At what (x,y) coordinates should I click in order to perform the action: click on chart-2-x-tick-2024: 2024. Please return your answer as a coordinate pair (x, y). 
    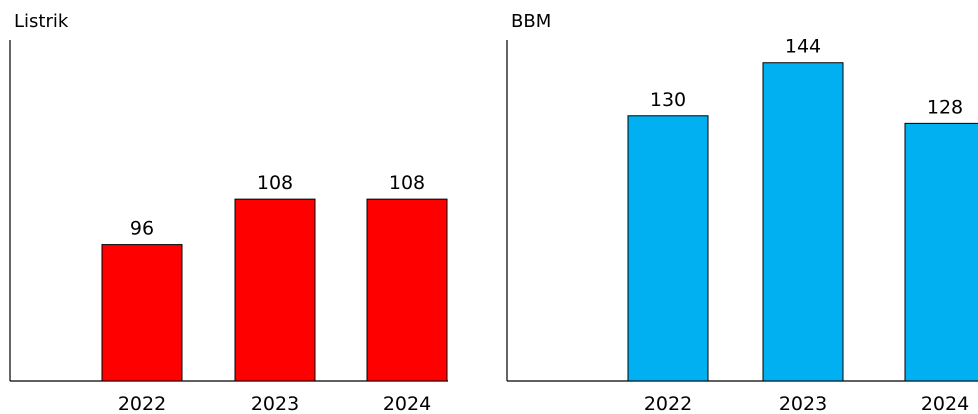
    Looking at the image, I should click on (945, 403).